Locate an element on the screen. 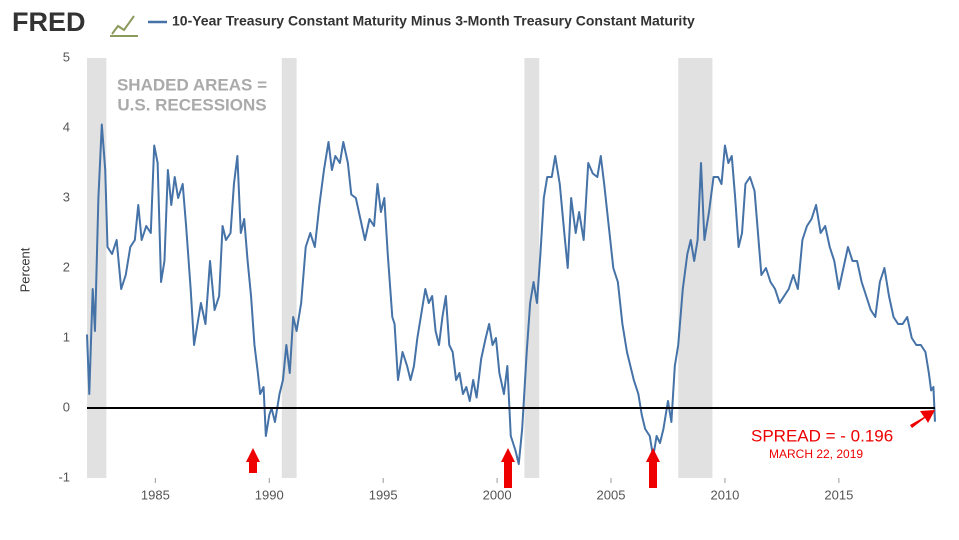 Image resolution: width=959 pixels, height=540 pixels. y-axis-label: Percent is located at coordinates (24, 269).